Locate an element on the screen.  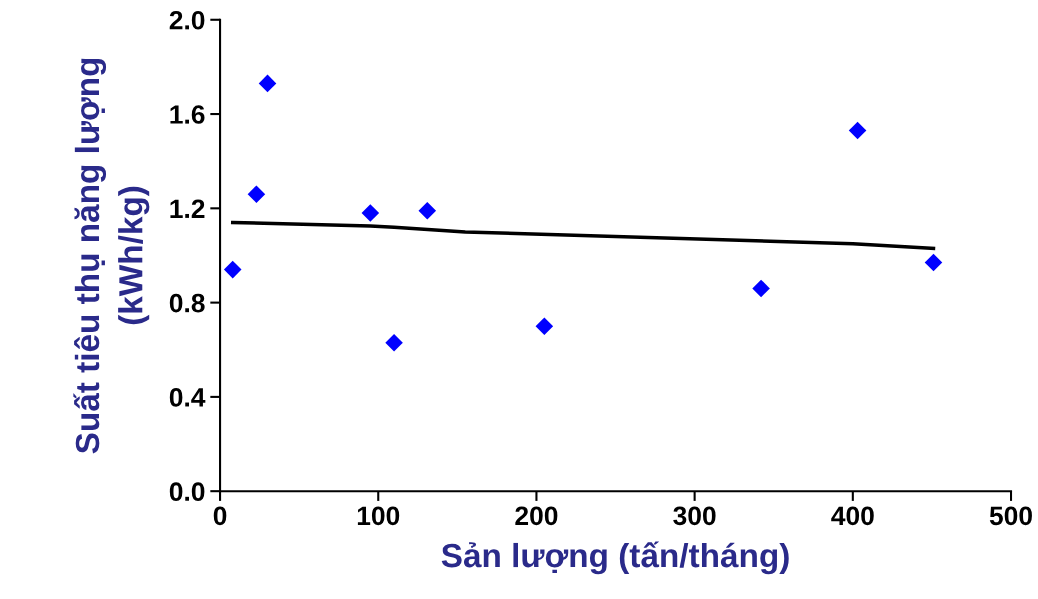
y-tick-label: 0.8 is located at coordinates (187, 303).